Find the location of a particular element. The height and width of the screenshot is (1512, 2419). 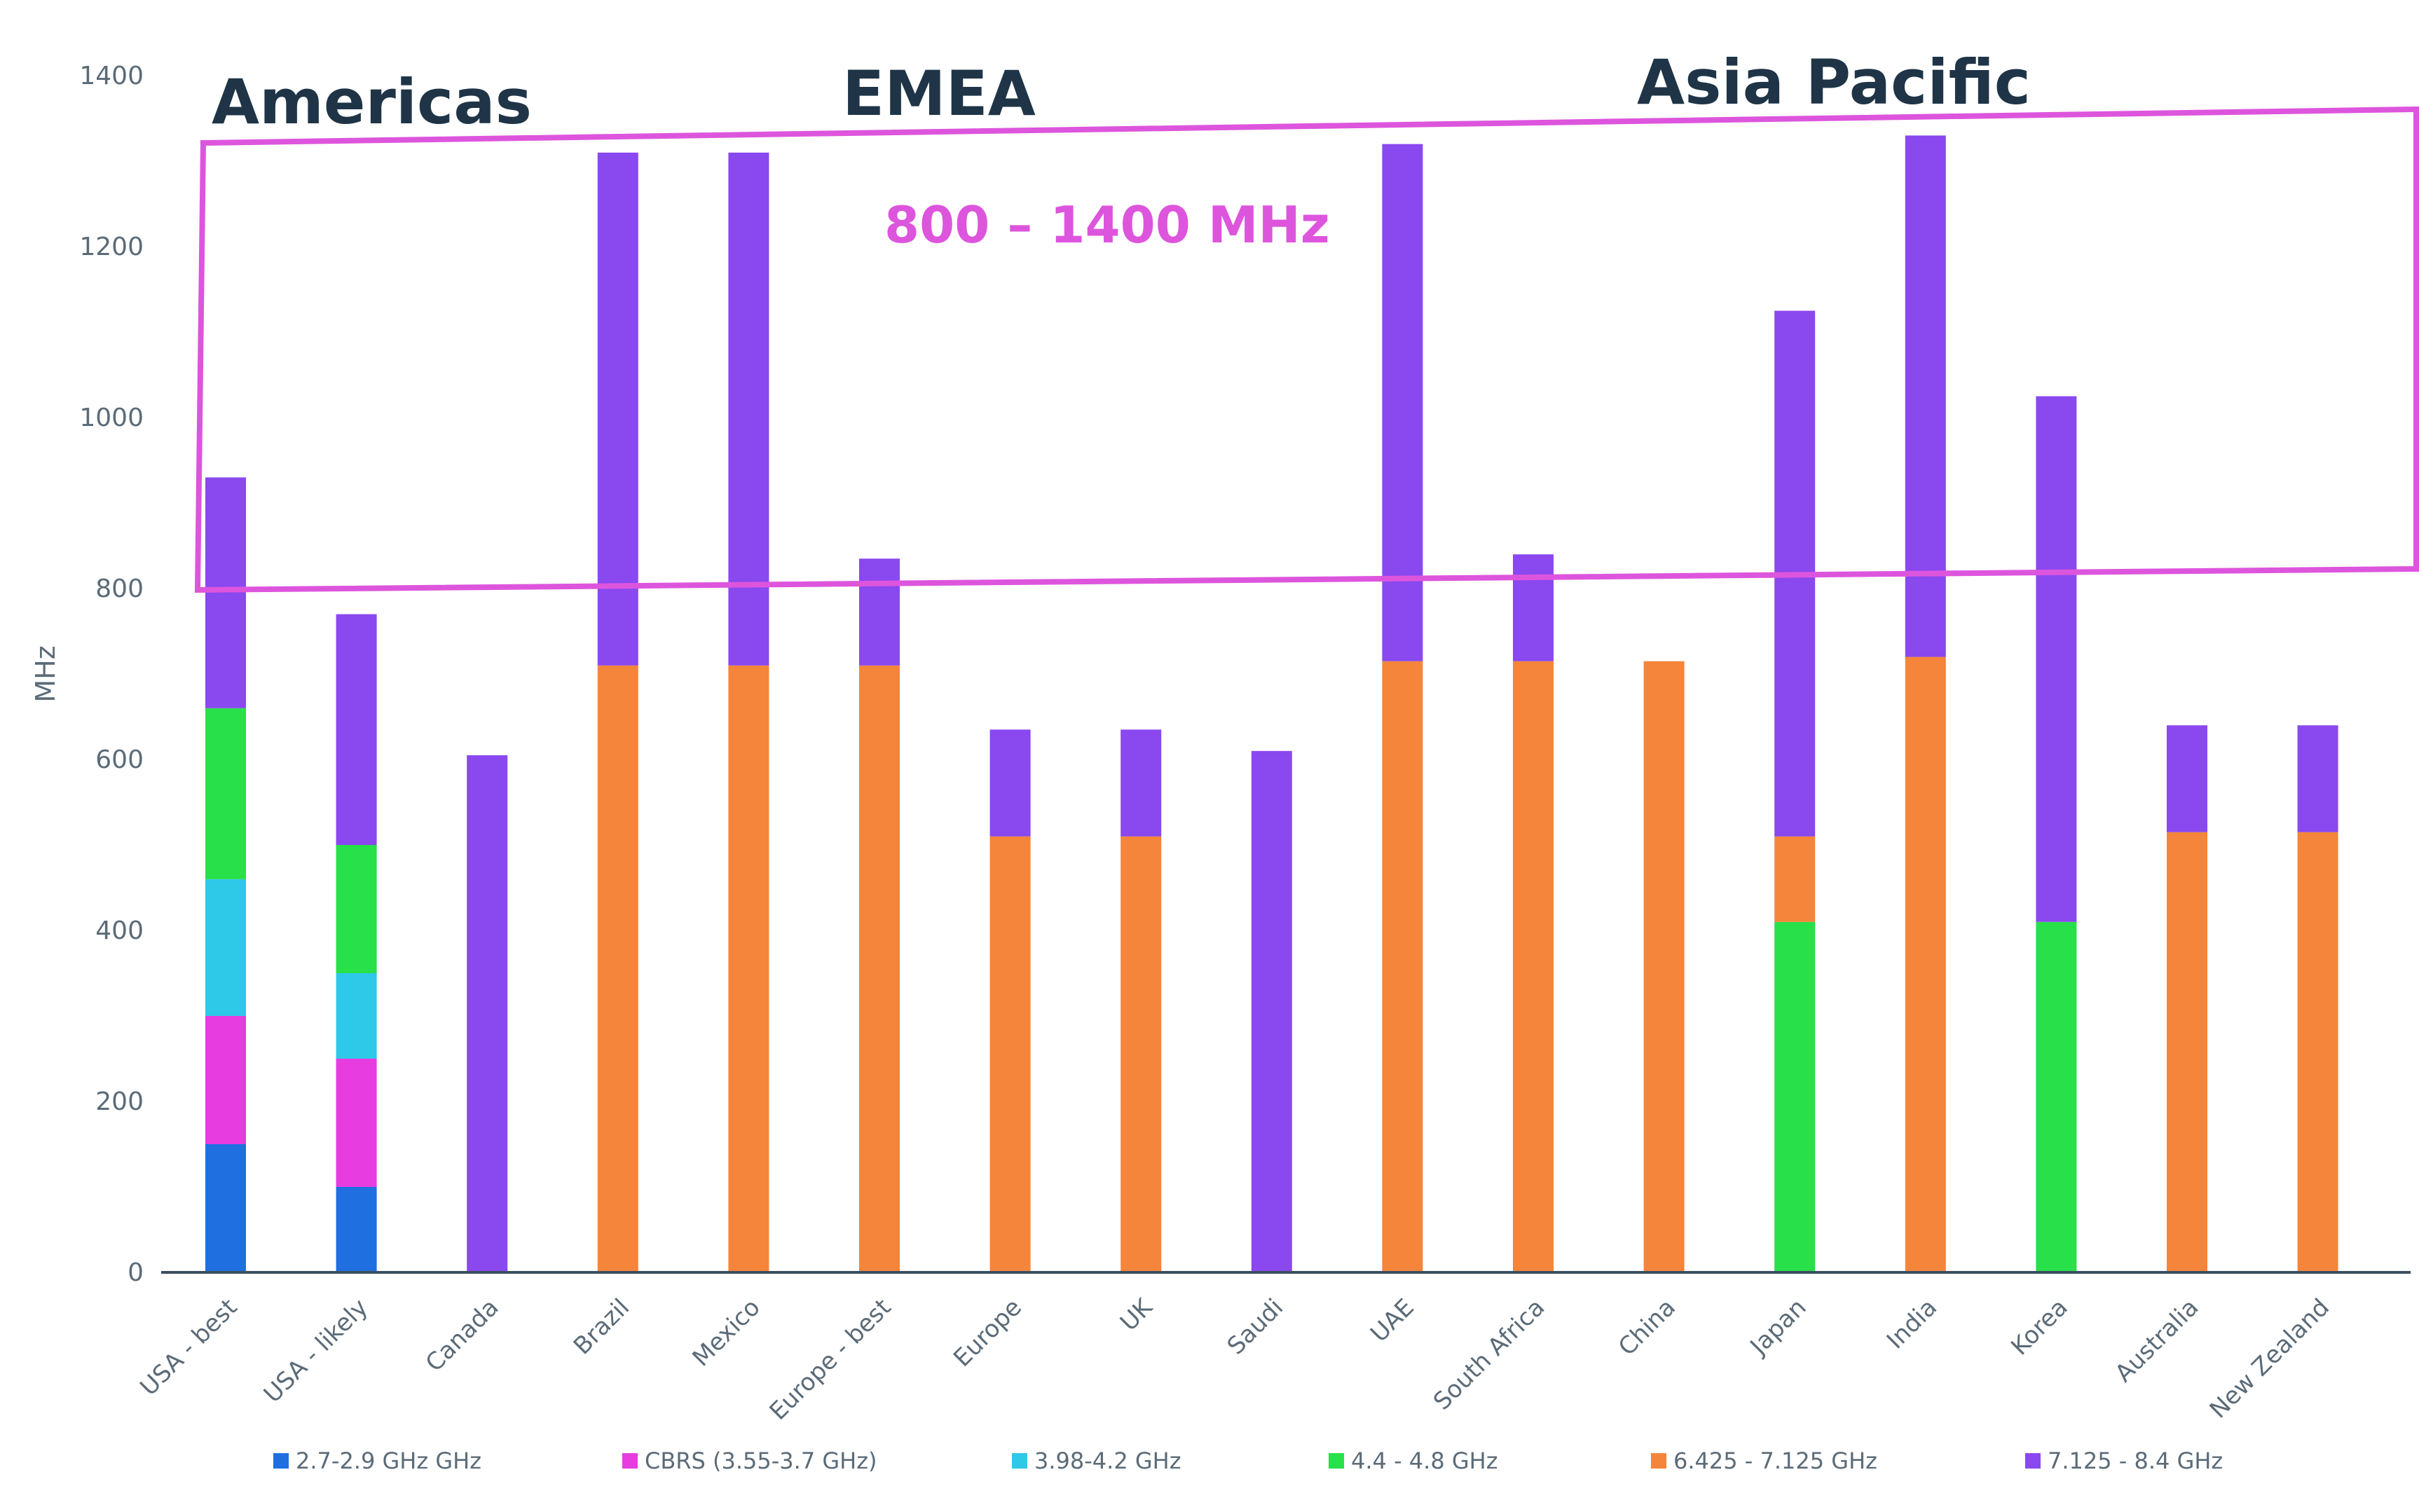

region-label-emea: EMEA is located at coordinates (939, 93).